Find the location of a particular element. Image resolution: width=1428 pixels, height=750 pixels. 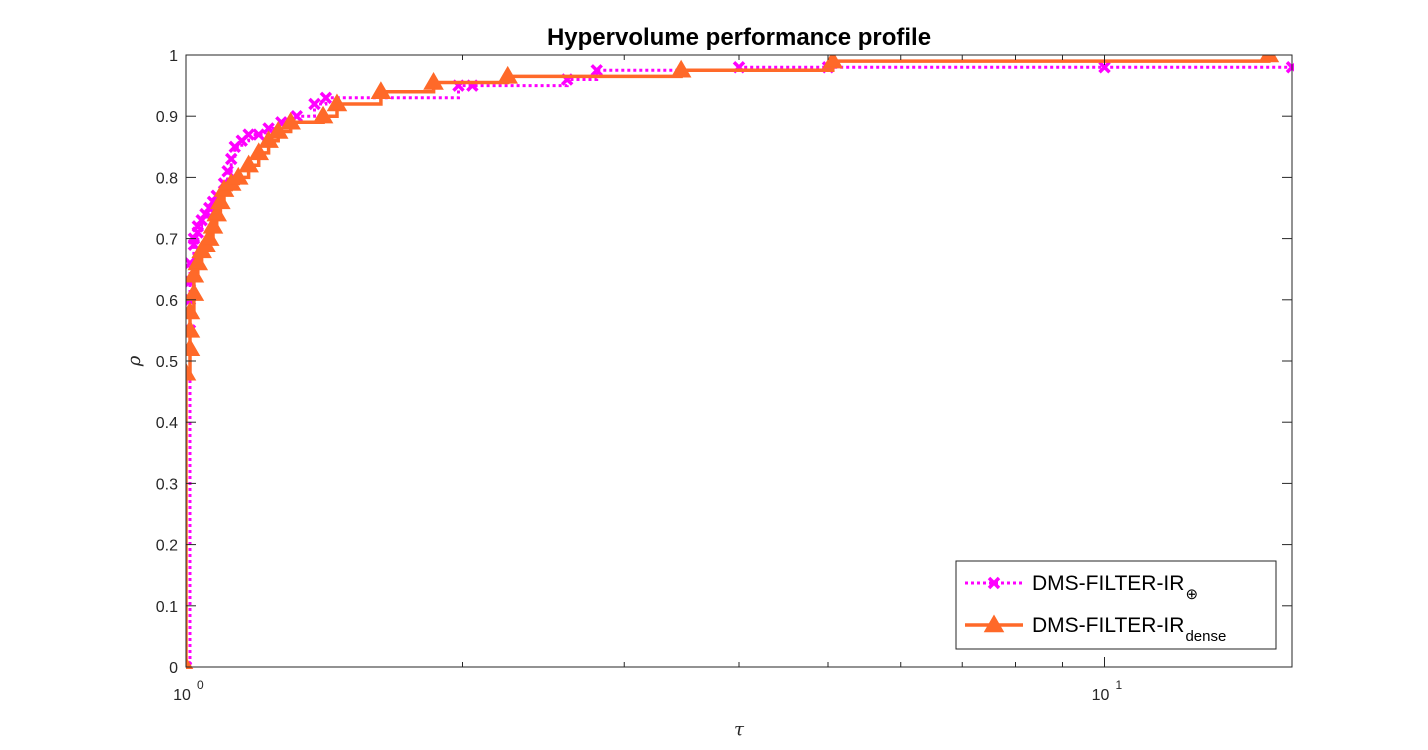

chart-title: Hypervolume performance profile is located at coordinates (739, 37).